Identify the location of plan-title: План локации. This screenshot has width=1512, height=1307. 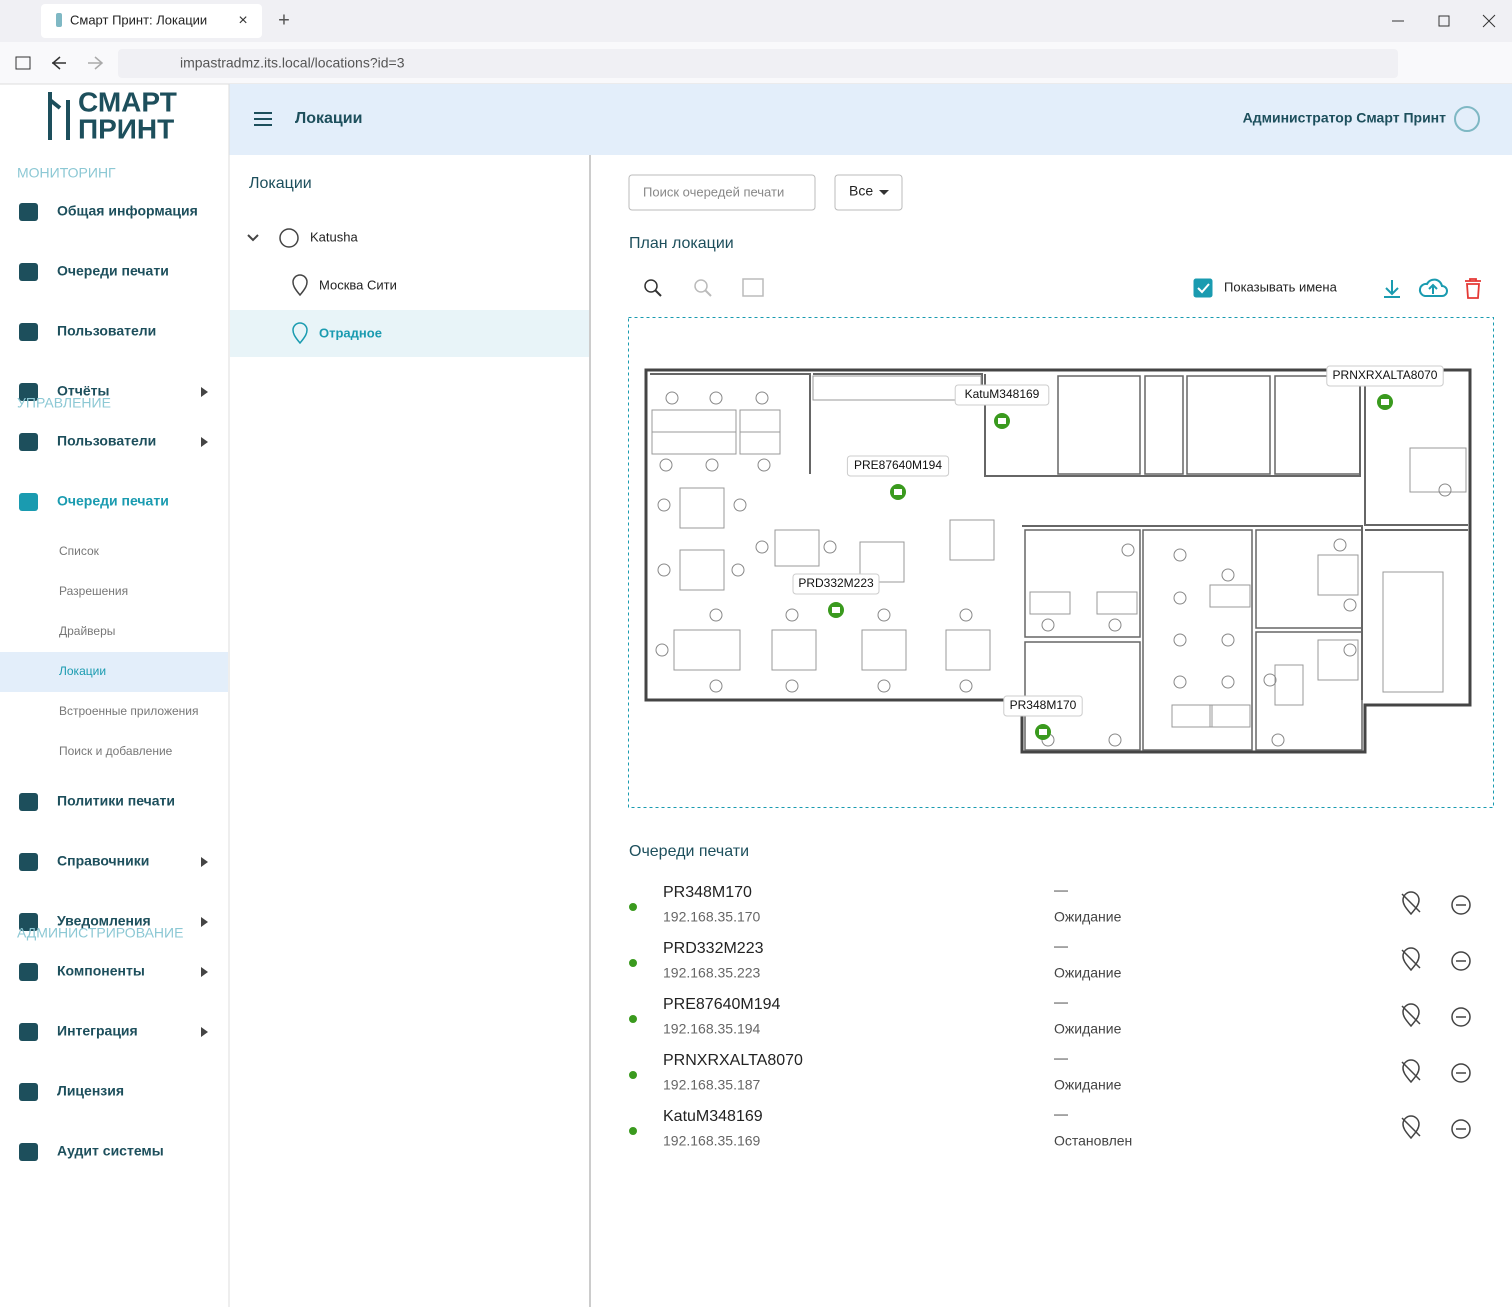
(681, 243).